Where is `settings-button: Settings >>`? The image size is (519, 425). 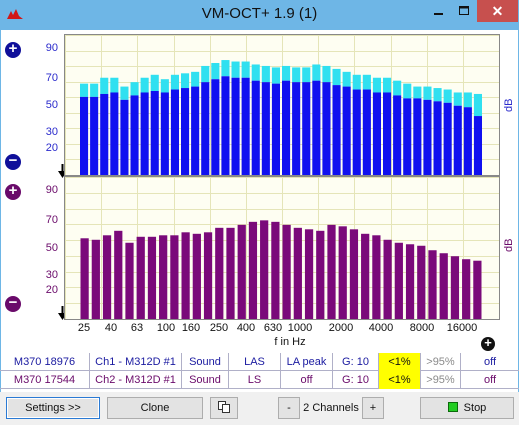 settings-button: Settings >> is located at coordinates (53, 408).